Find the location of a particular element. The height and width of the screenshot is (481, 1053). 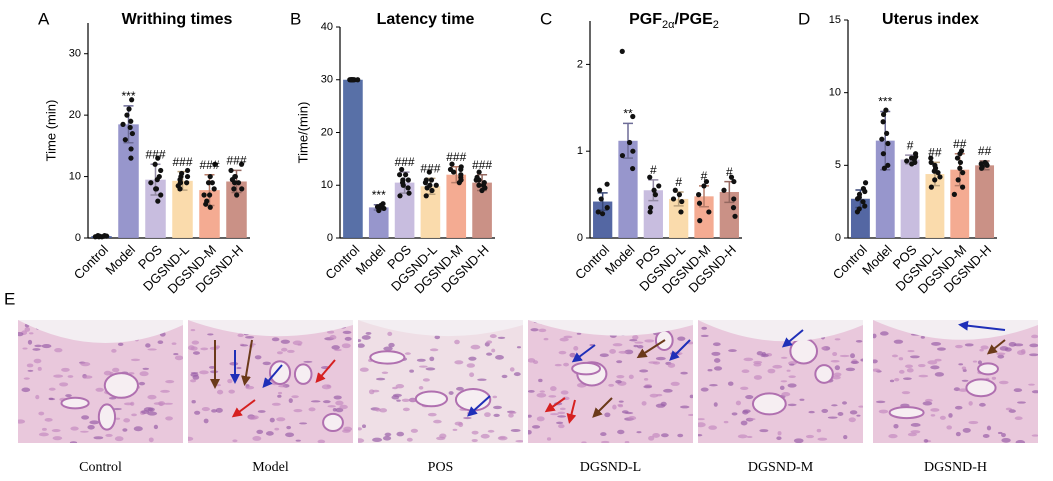

gland is located at coordinates (431, 399).